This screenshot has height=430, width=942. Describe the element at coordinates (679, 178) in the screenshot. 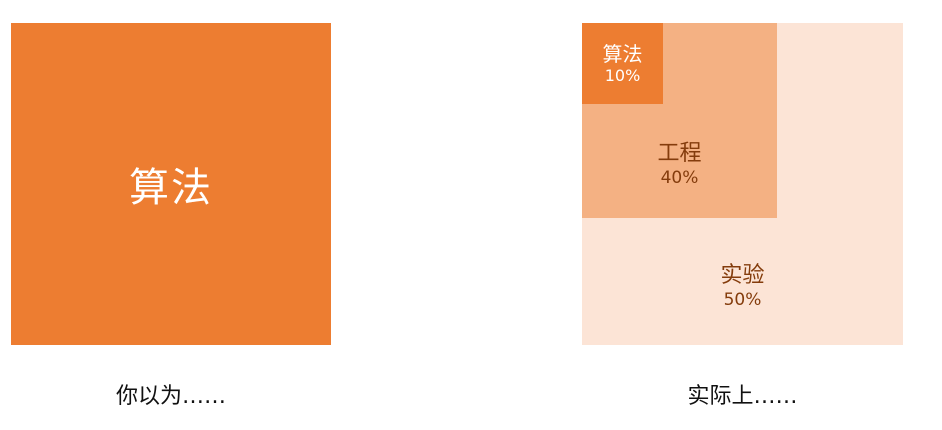

I see `engineering-percent: 40%` at that location.